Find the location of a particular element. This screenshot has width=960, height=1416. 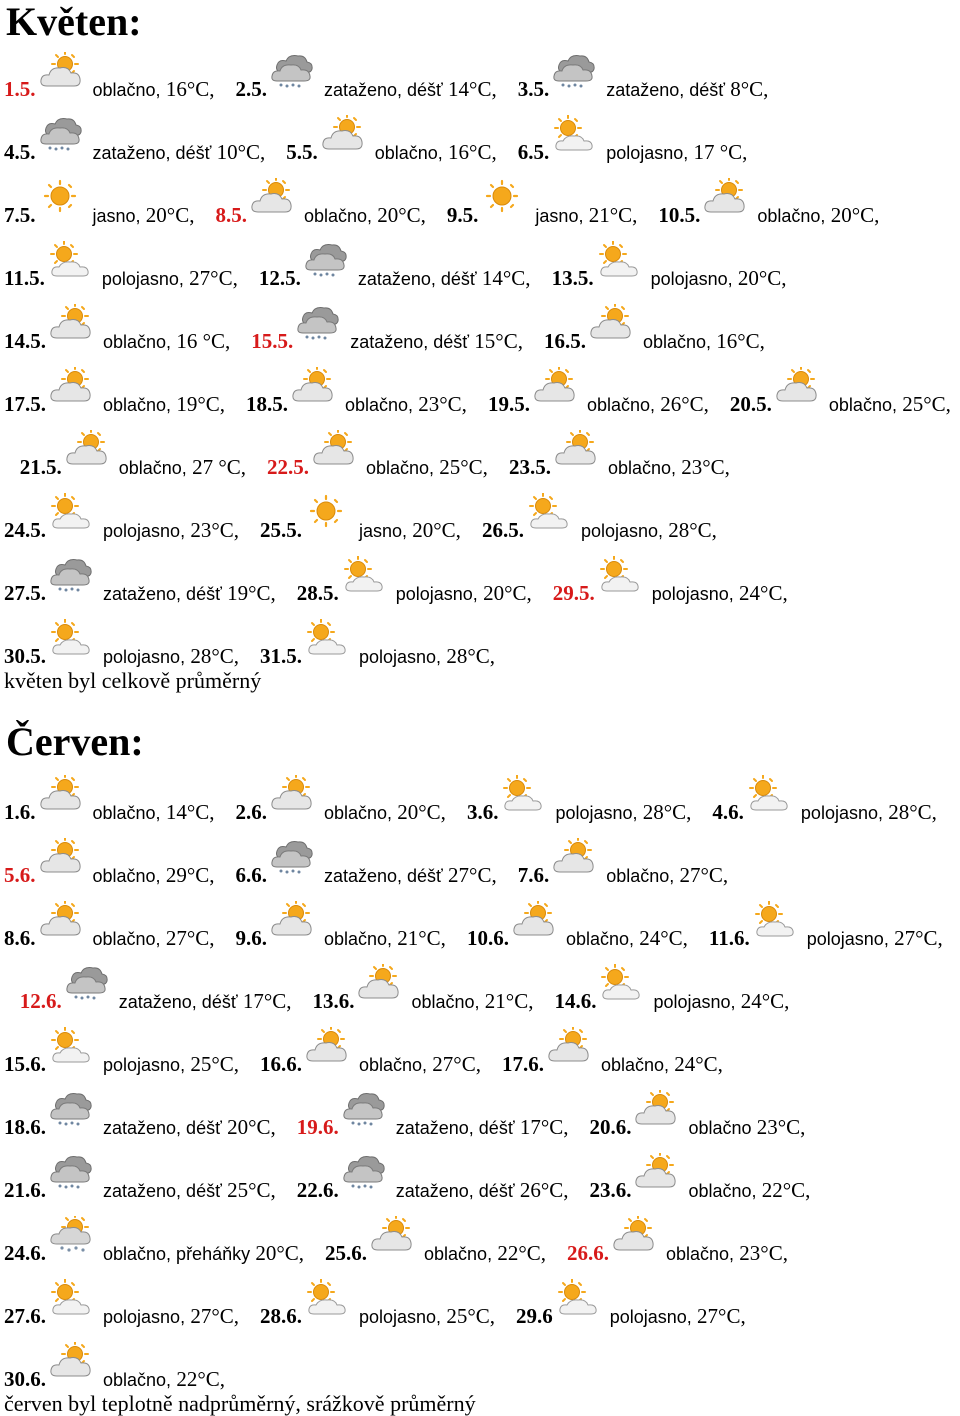

day-entry: 19.5. oblačno, 26°C, is located at coordinates (598, 390).